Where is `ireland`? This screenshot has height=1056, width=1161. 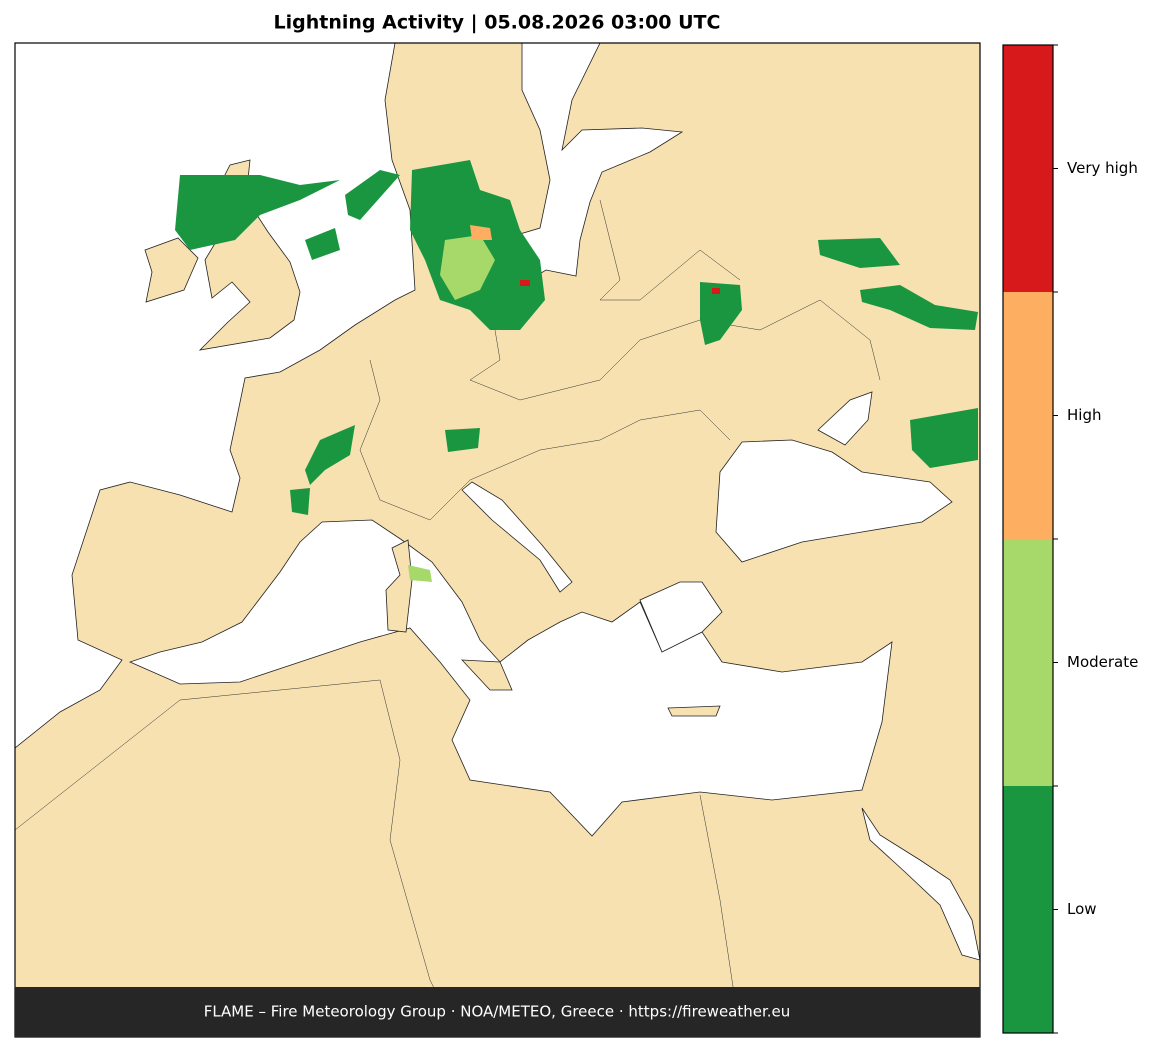 ireland is located at coordinates (171, 270).